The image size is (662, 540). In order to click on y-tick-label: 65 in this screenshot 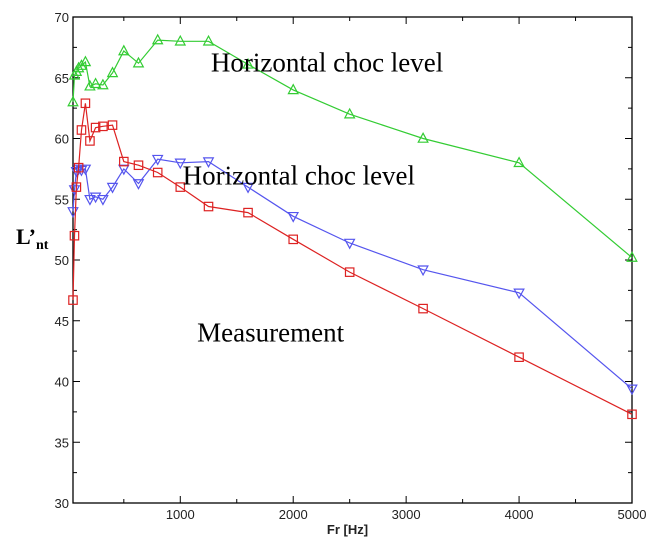, I will do `click(62, 78)`.